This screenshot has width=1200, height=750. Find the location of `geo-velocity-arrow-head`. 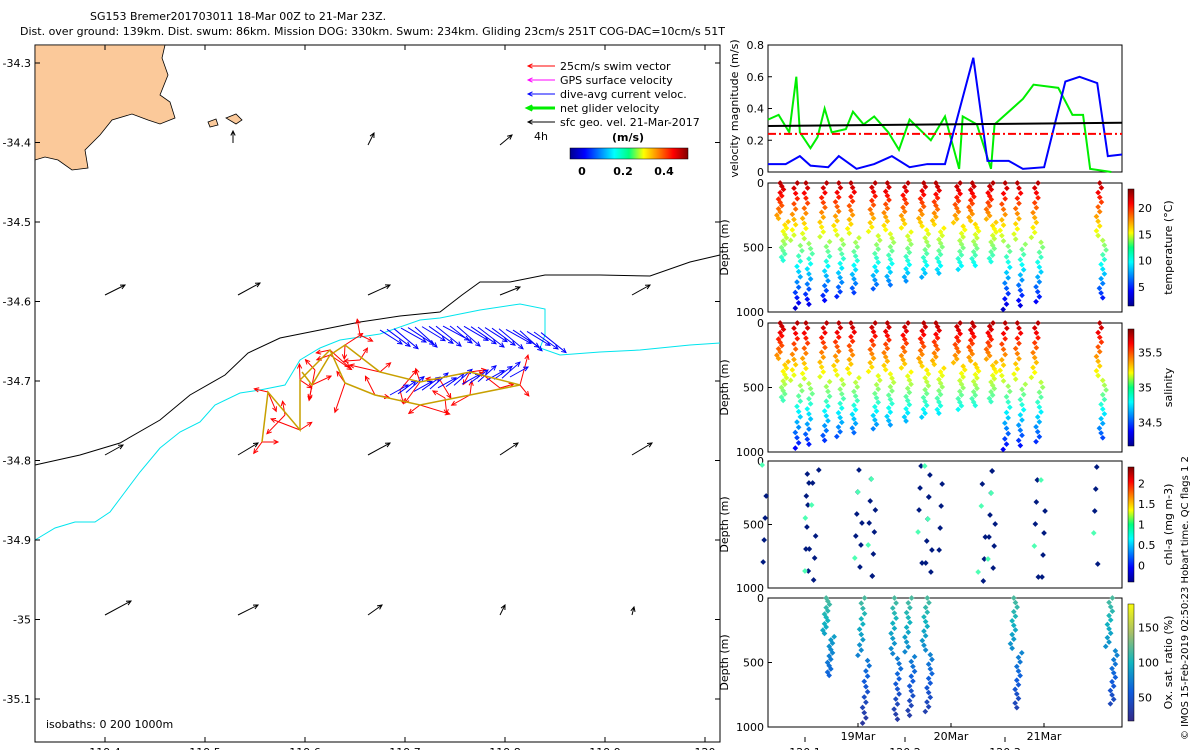

geo-velocity-arrow-head is located at coordinates (388, 287).